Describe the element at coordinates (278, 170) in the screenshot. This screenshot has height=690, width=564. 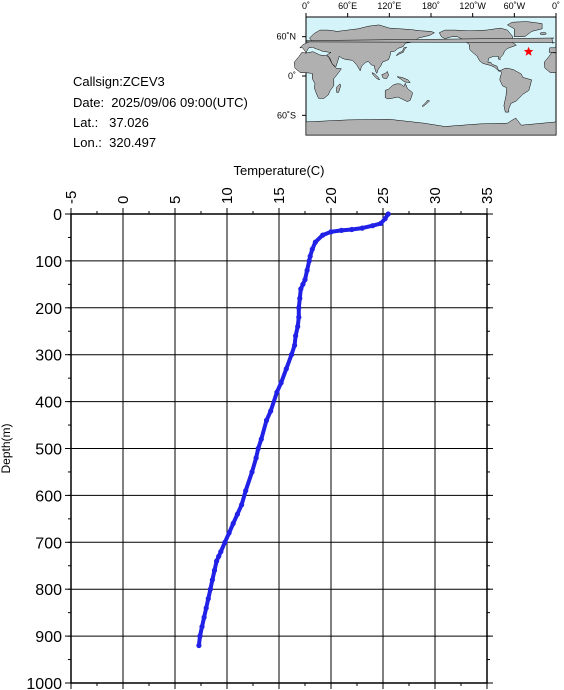
I see `x-axis-label: Temperature(C)` at that location.